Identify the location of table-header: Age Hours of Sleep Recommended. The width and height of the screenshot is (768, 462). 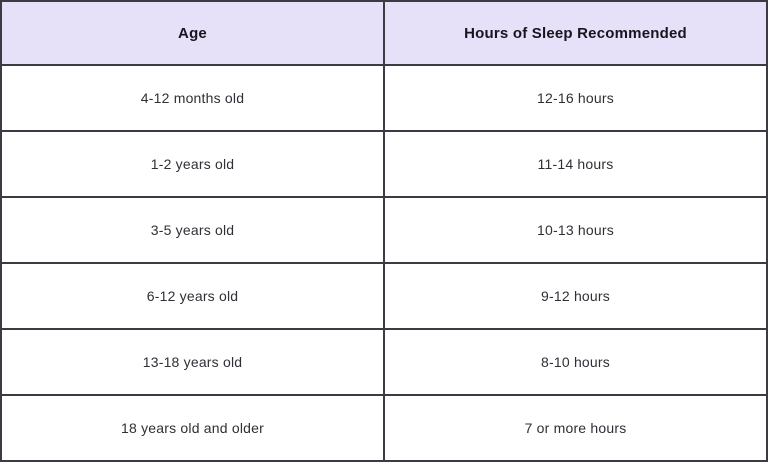
(384, 33).